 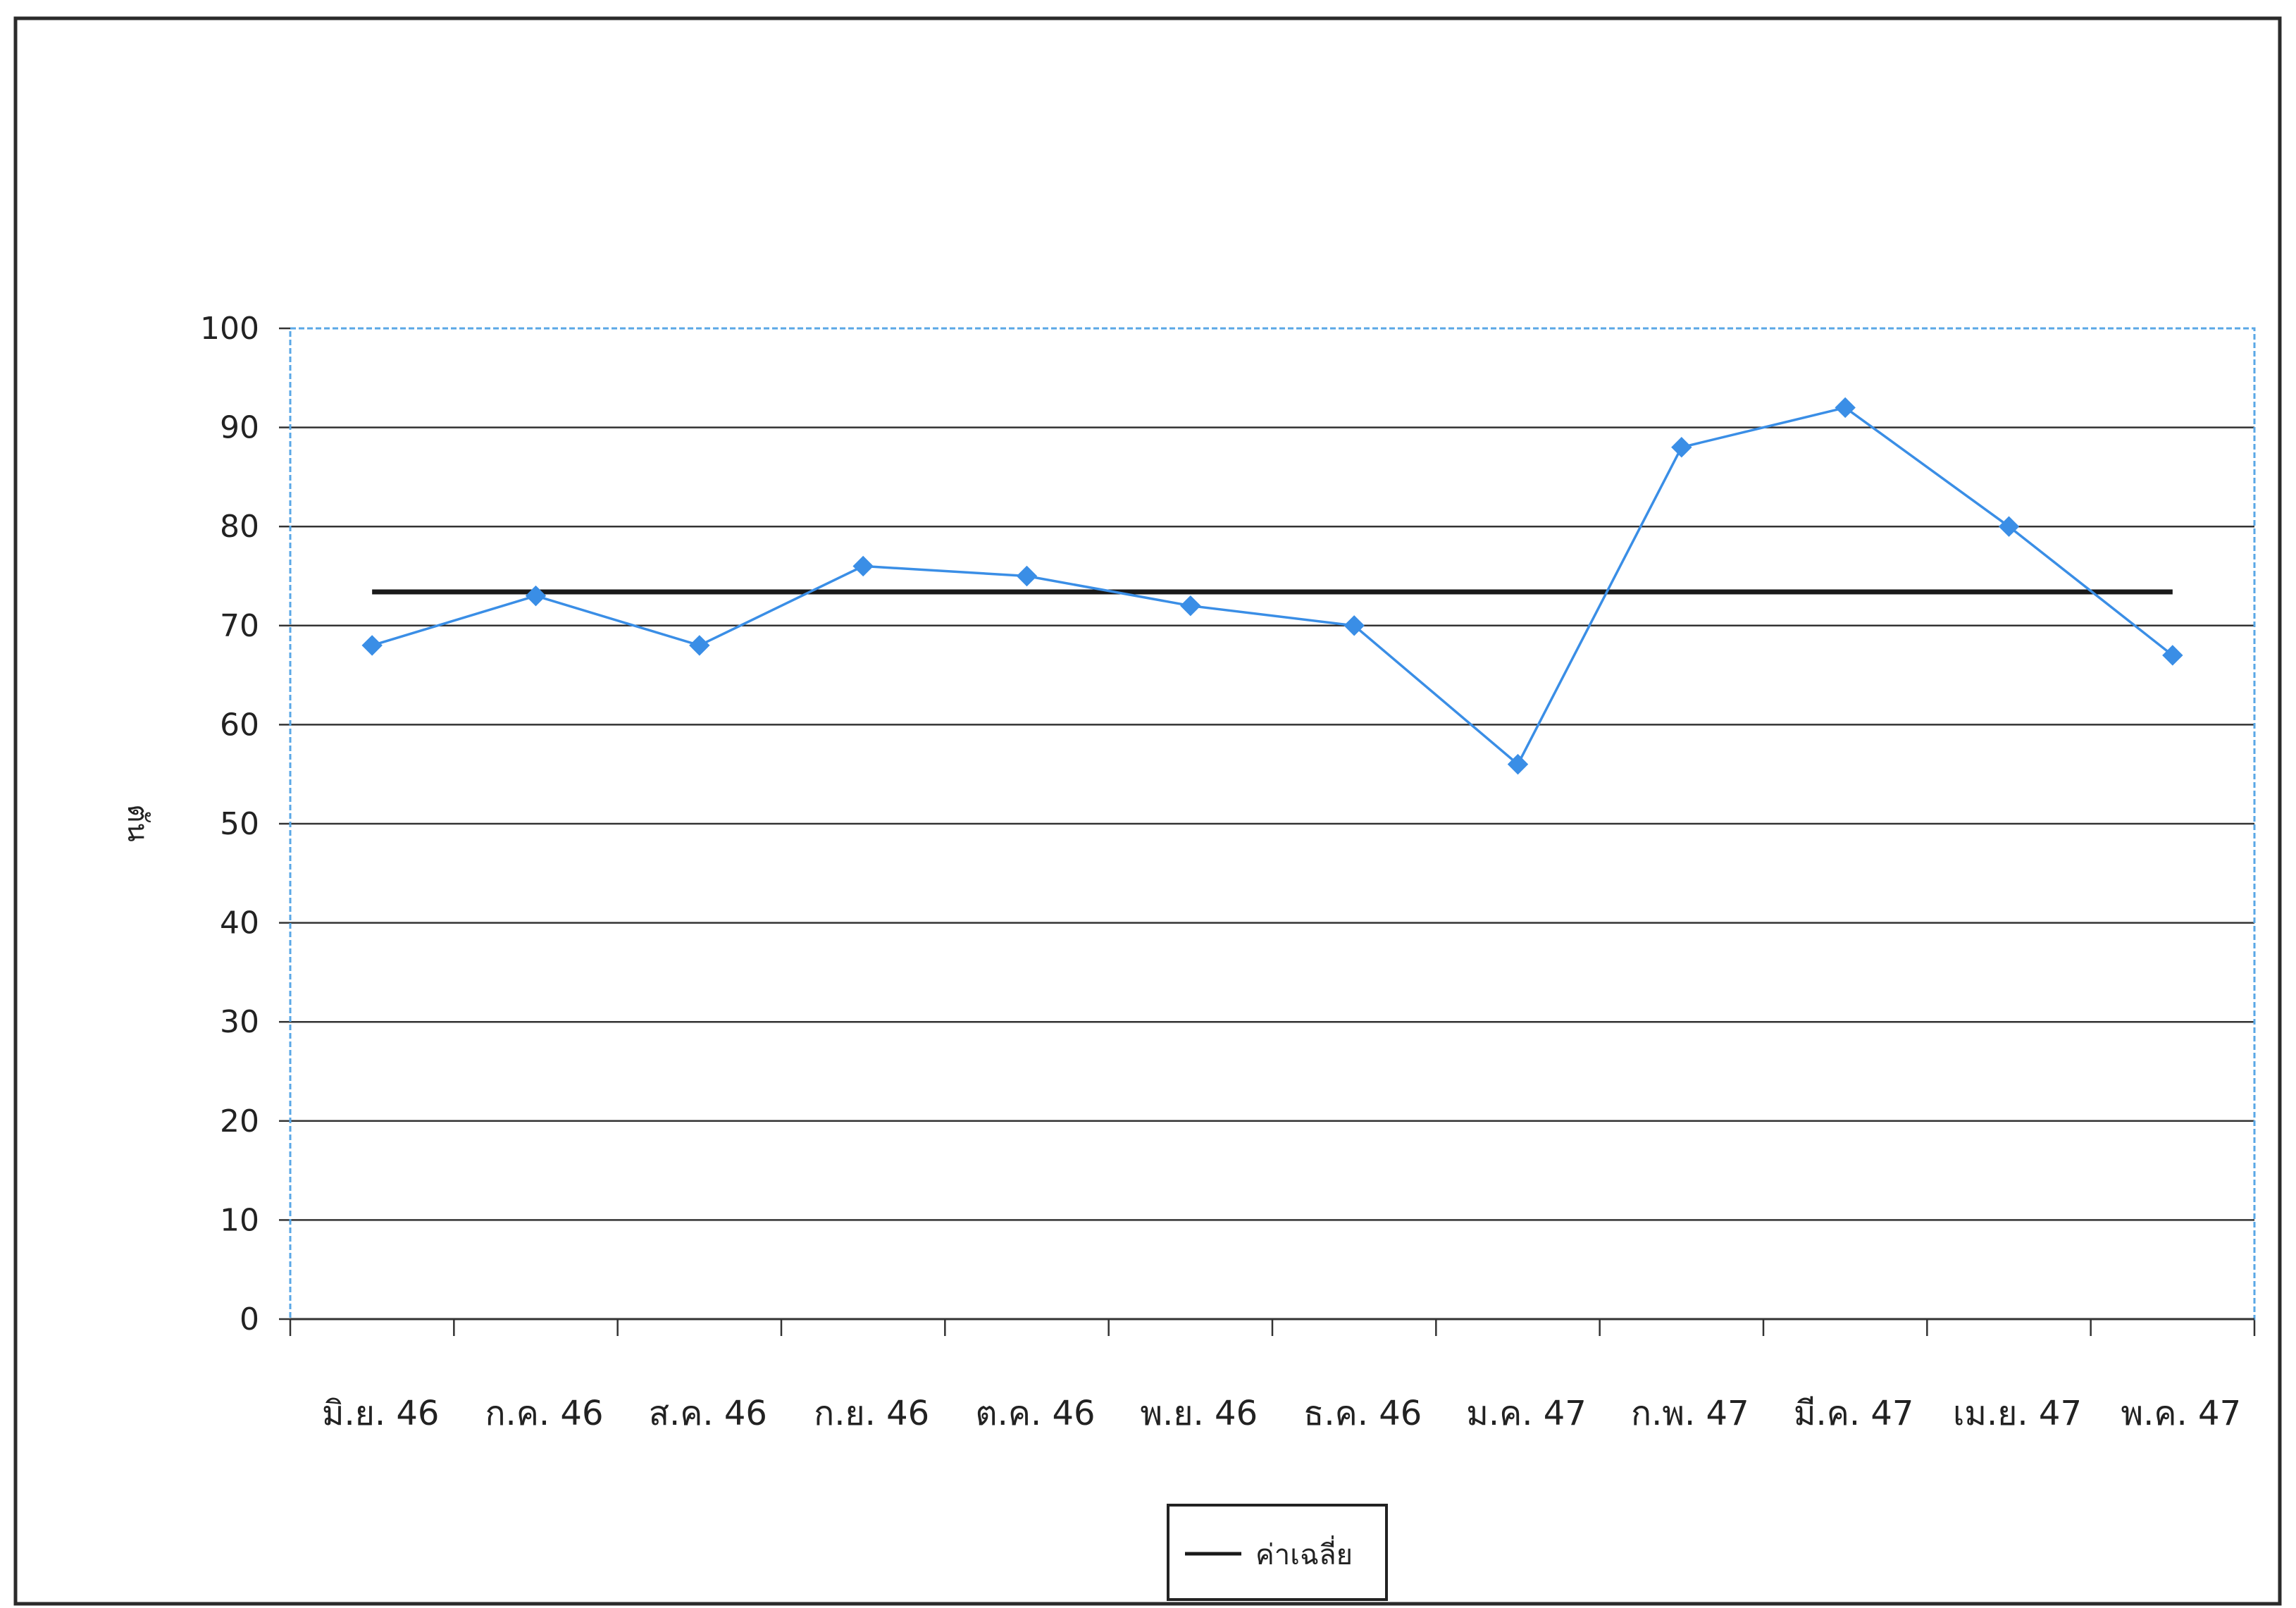 What do you see at coordinates (239, 824) in the screenshot?
I see `y-tick-label: 50` at bounding box center [239, 824].